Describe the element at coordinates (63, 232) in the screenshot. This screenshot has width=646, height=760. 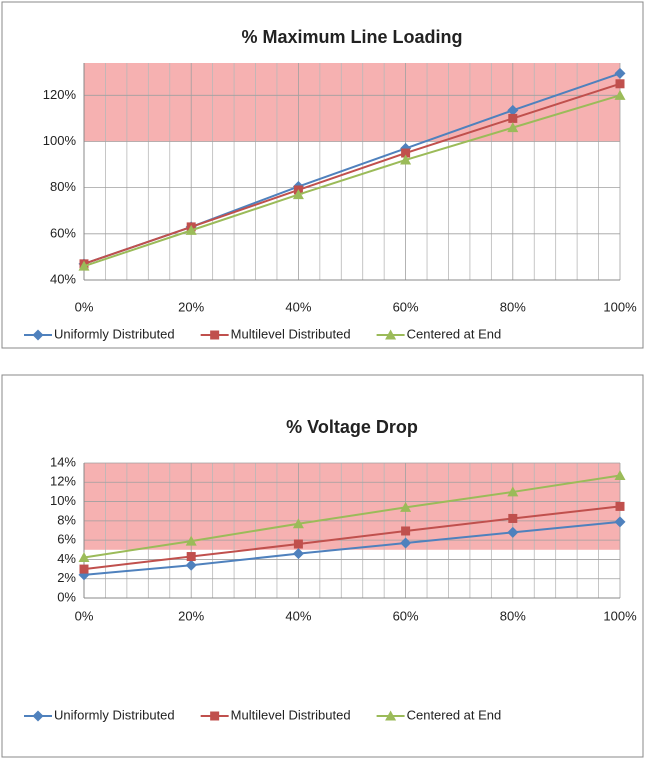
I see `y-tick-label: 60%` at that location.